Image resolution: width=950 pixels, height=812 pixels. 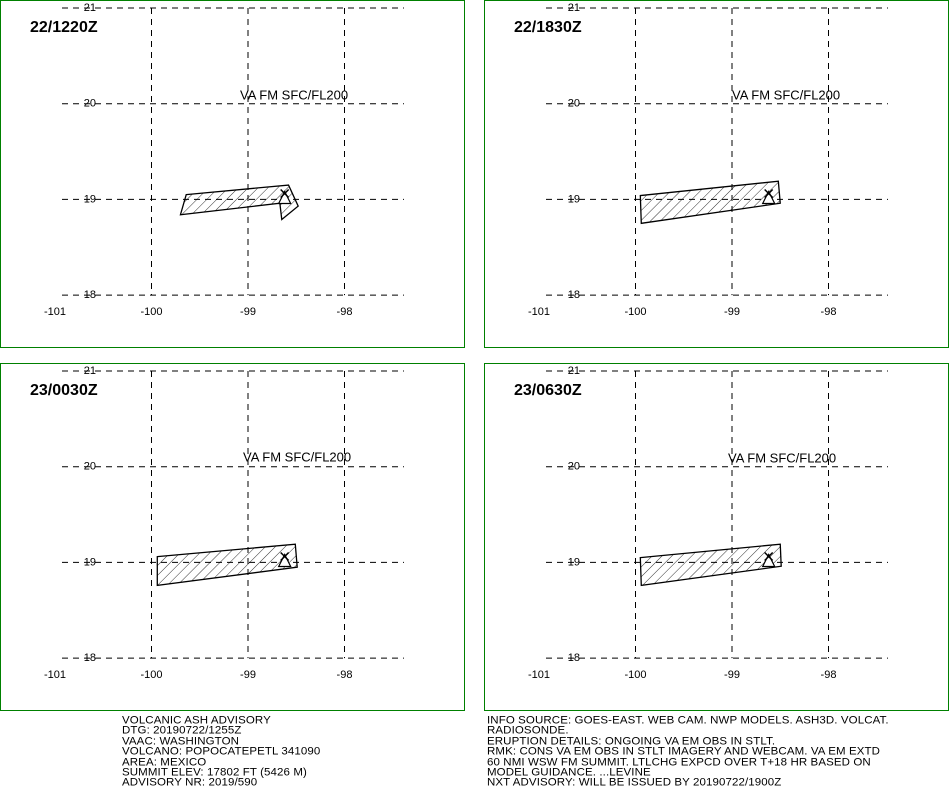 What do you see at coordinates (182, 731) in the screenshot?
I see `advisory-line: DTG: 20190722/1255Z` at bounding box center [182, 731].